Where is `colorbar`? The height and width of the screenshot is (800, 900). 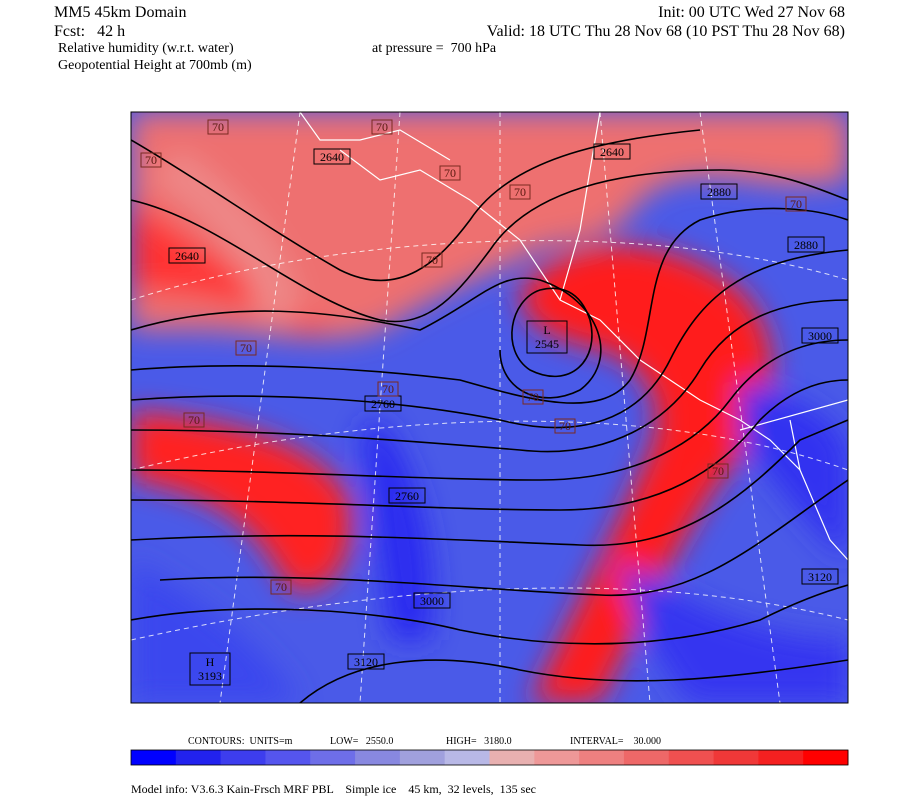 colorbar is located at coordinates (489, 757).